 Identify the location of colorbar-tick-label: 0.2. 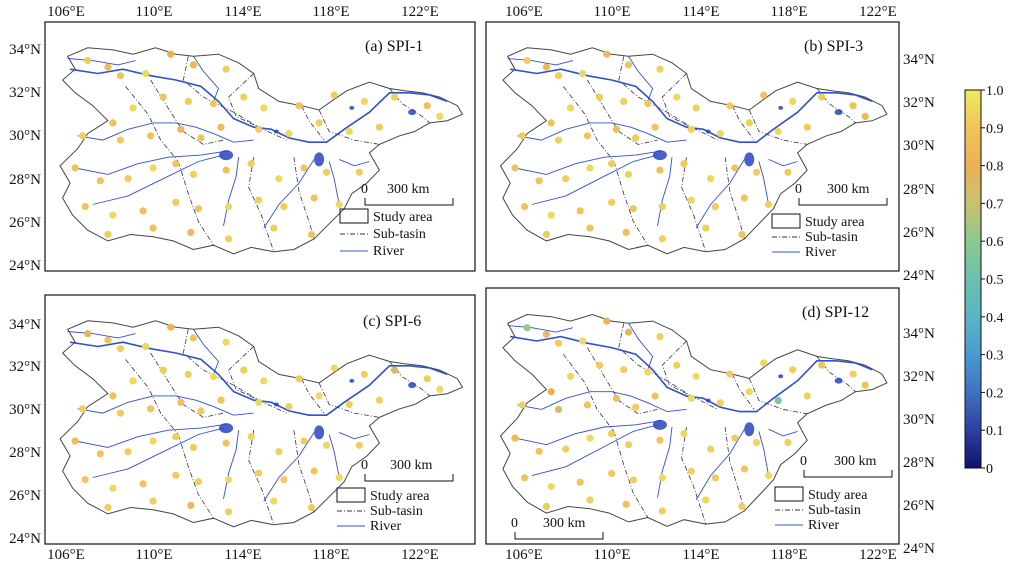
(995, 393).